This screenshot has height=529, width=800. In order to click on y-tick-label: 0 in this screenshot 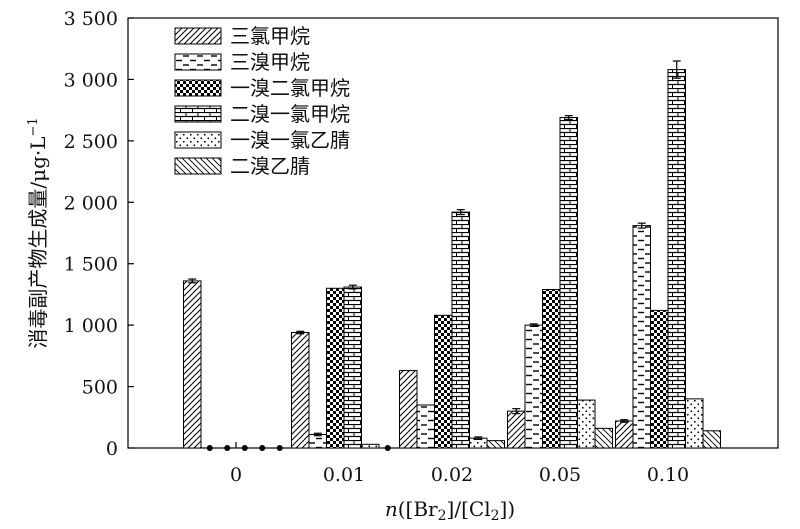, I will do `click(112, 449)`.